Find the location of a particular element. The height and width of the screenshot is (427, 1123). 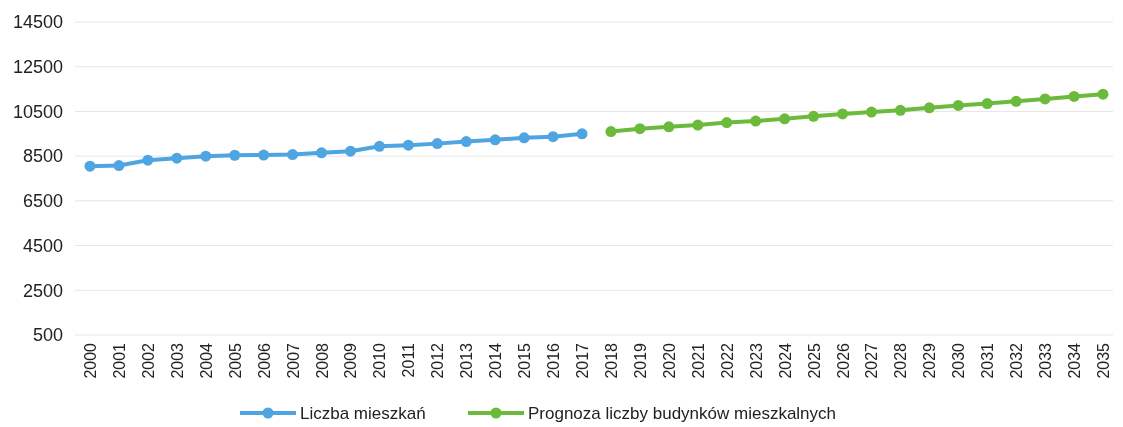

x-tick-label: 2006 is located at coordinates (264, 360).